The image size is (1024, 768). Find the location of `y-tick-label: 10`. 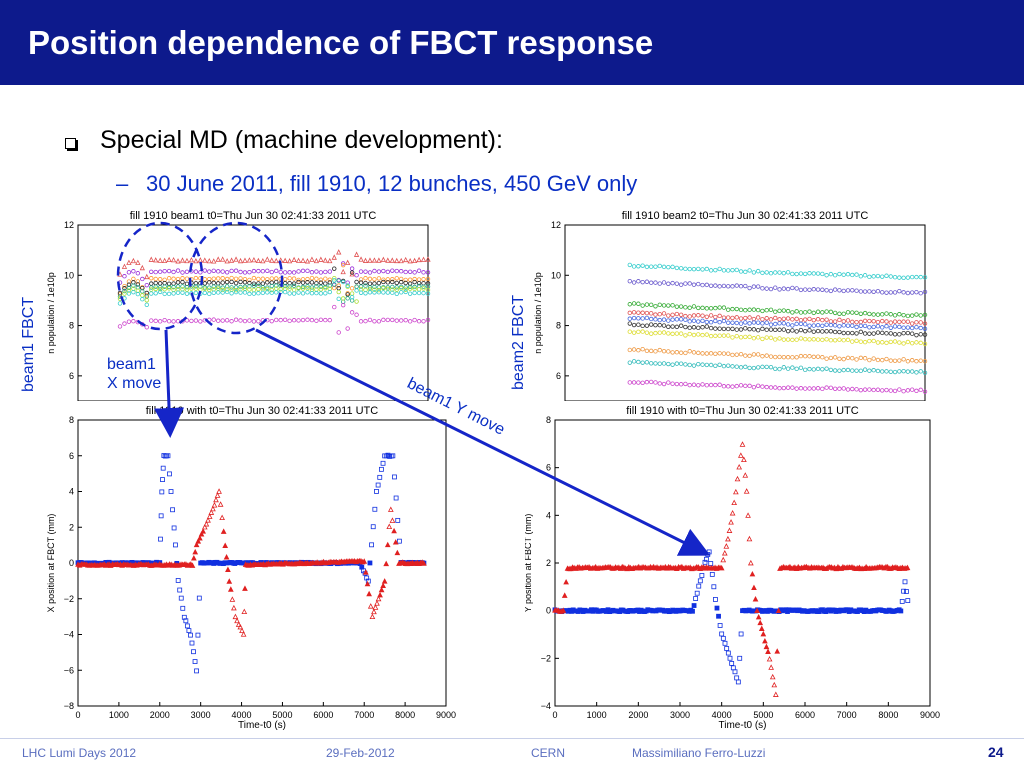

y-tick-label: 10 is located at coordinates (556, 275).